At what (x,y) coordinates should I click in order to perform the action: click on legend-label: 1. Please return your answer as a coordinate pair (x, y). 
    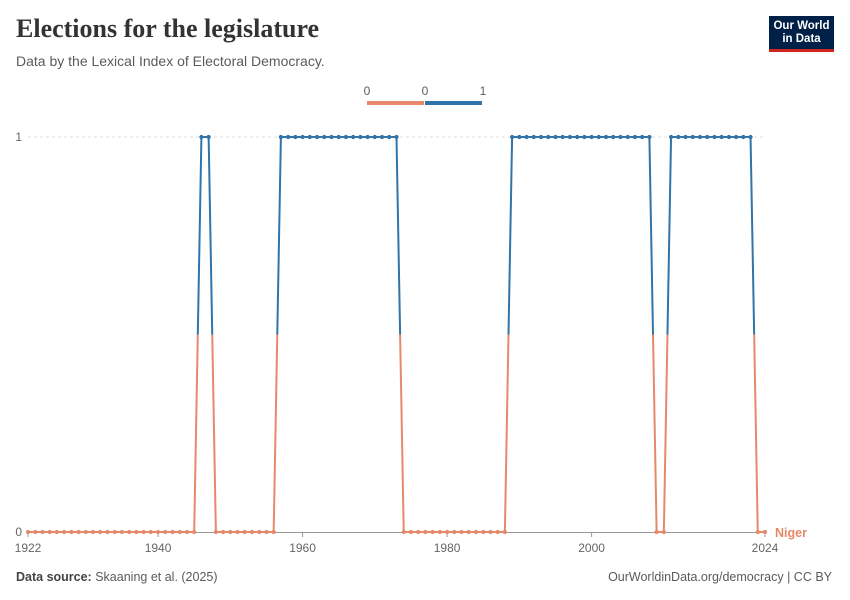
    Looking at the image, I should click on (483, 91).